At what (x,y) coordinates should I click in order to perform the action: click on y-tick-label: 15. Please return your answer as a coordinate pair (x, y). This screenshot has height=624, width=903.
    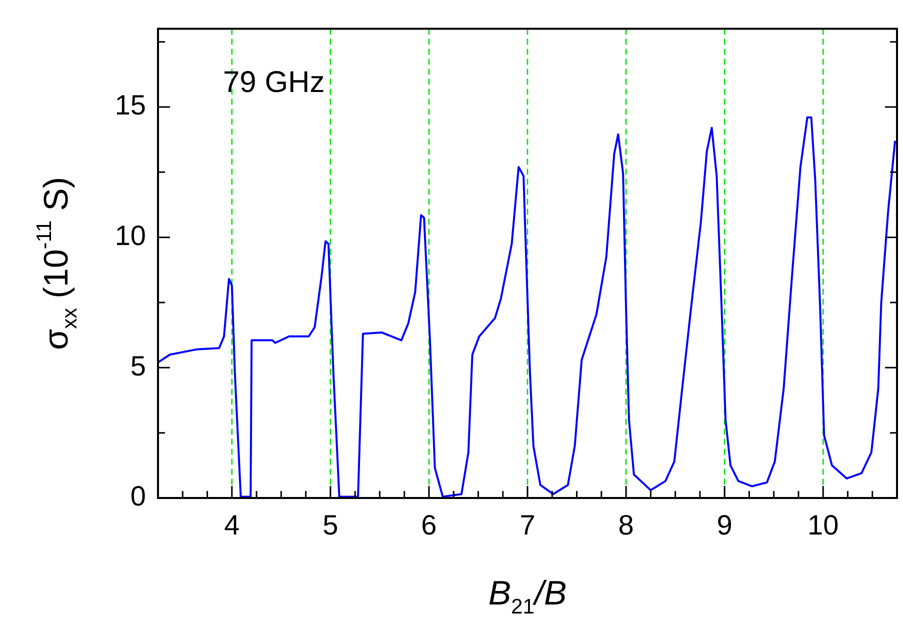
    Looking at the image, I should click on (130, 105).